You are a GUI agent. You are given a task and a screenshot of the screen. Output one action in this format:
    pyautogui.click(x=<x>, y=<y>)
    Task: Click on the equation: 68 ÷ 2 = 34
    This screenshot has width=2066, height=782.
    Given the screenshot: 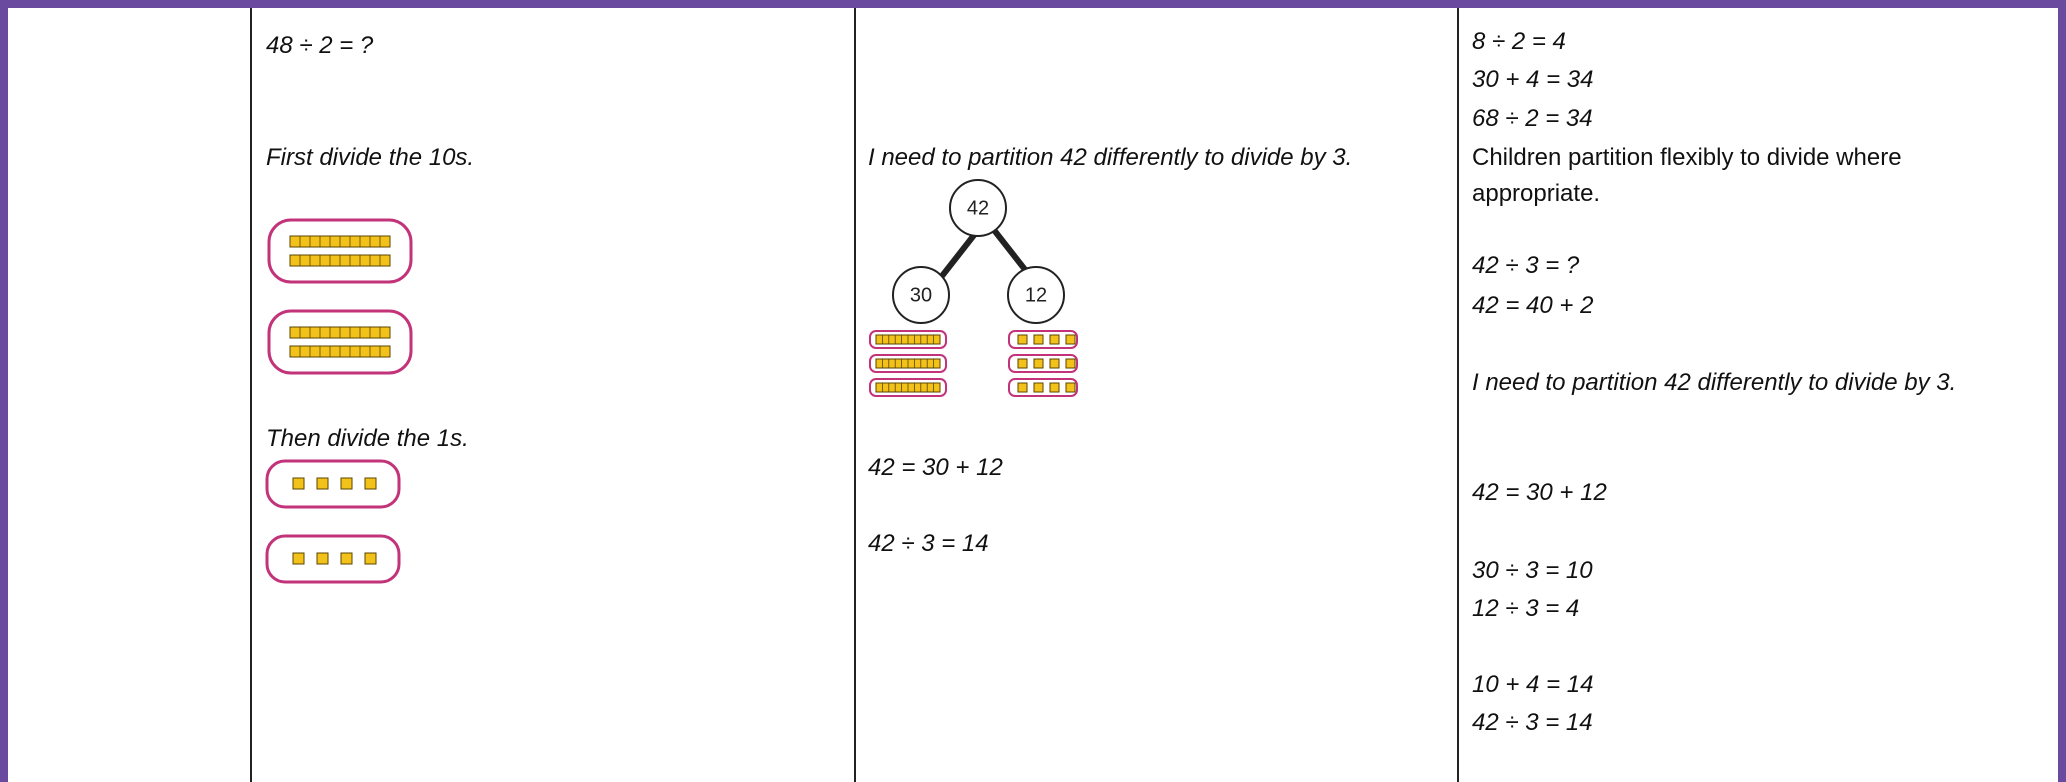 What is the action you would take?
    pyautogui.click(x=1532, y=118)
    